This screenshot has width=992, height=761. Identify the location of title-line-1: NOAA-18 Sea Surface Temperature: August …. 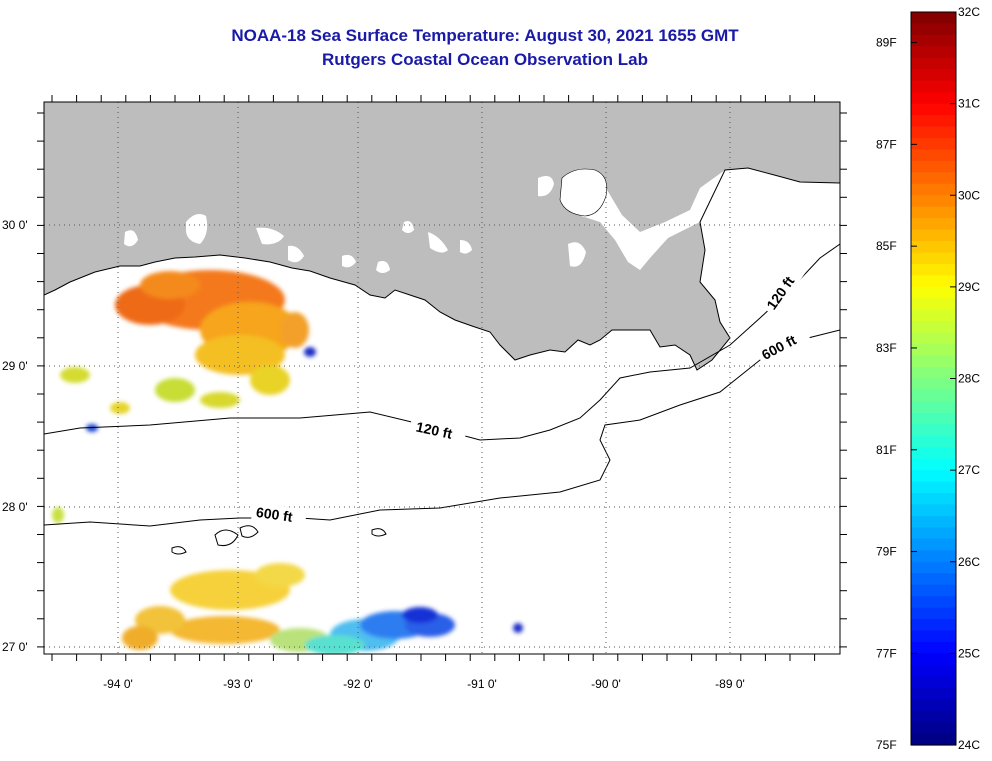
(485, 35).